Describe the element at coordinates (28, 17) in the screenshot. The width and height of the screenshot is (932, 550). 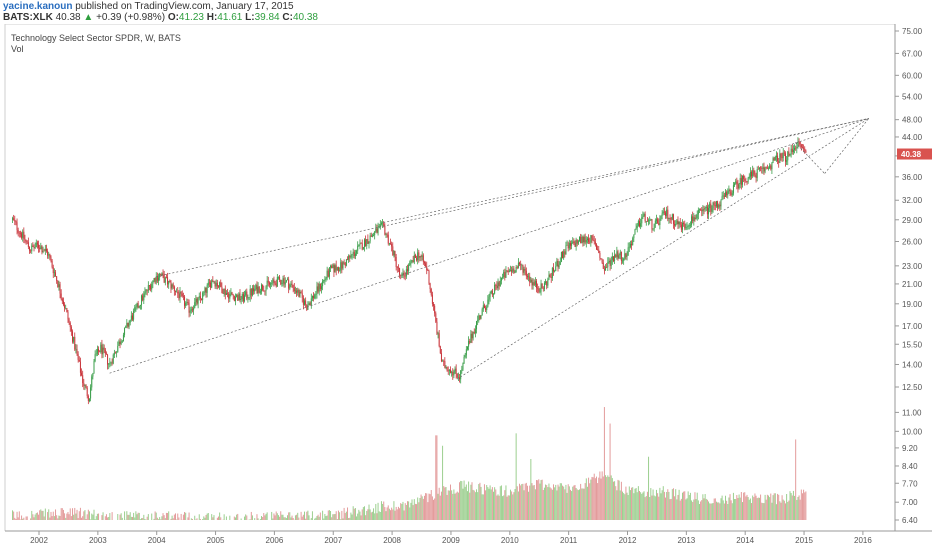
I see `symbol-label: BATS:XLK` at that location.